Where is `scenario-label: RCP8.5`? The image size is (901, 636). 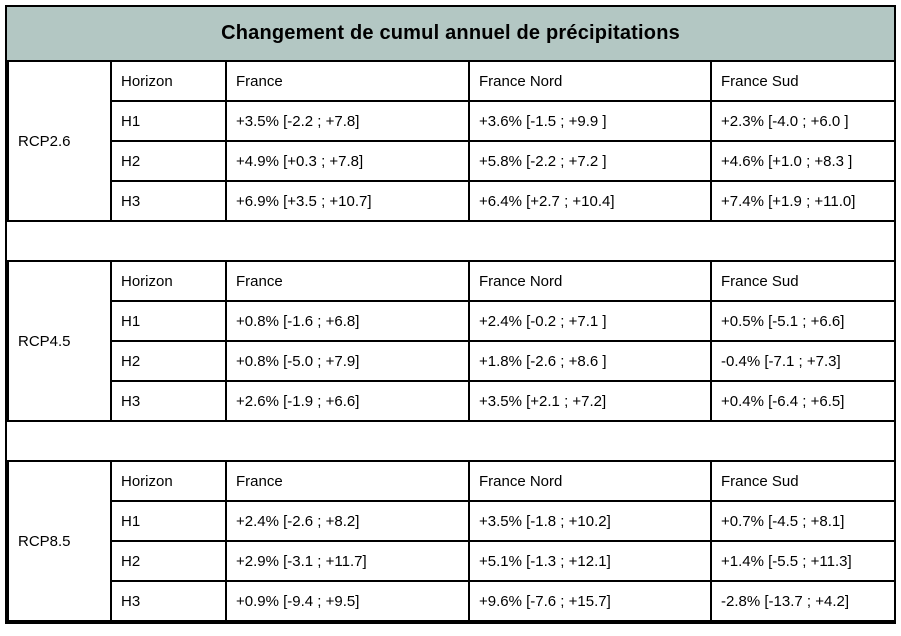
scenario-label: RCP8.5 is located at coordinates (59, 541).